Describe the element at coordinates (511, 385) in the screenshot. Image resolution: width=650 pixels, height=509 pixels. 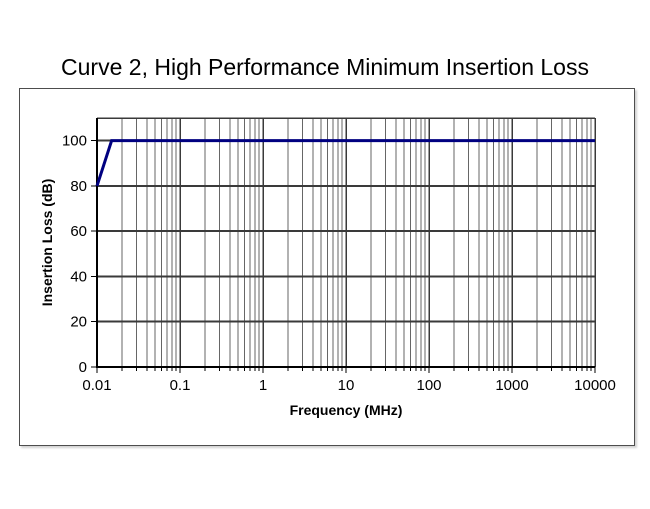
I see `x-tick-label: 1000` at that location.